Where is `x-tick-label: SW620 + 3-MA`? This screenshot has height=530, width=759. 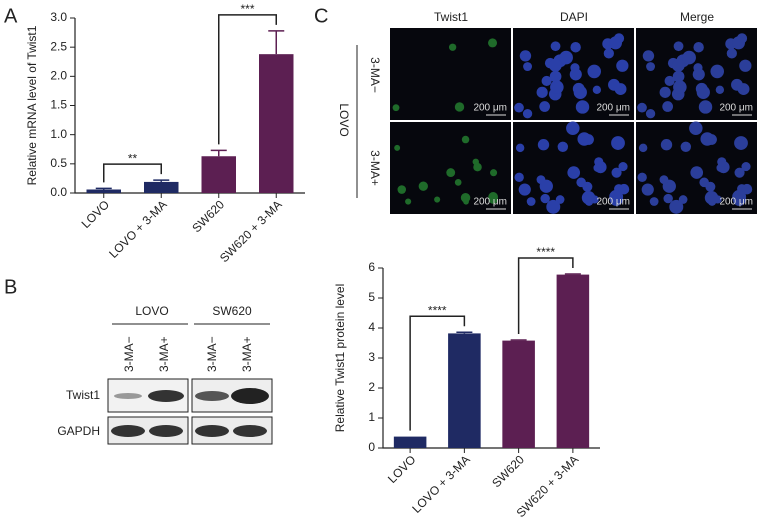
x-tick-label: SW620 + 3-MA is located at coordinates (251, 231).